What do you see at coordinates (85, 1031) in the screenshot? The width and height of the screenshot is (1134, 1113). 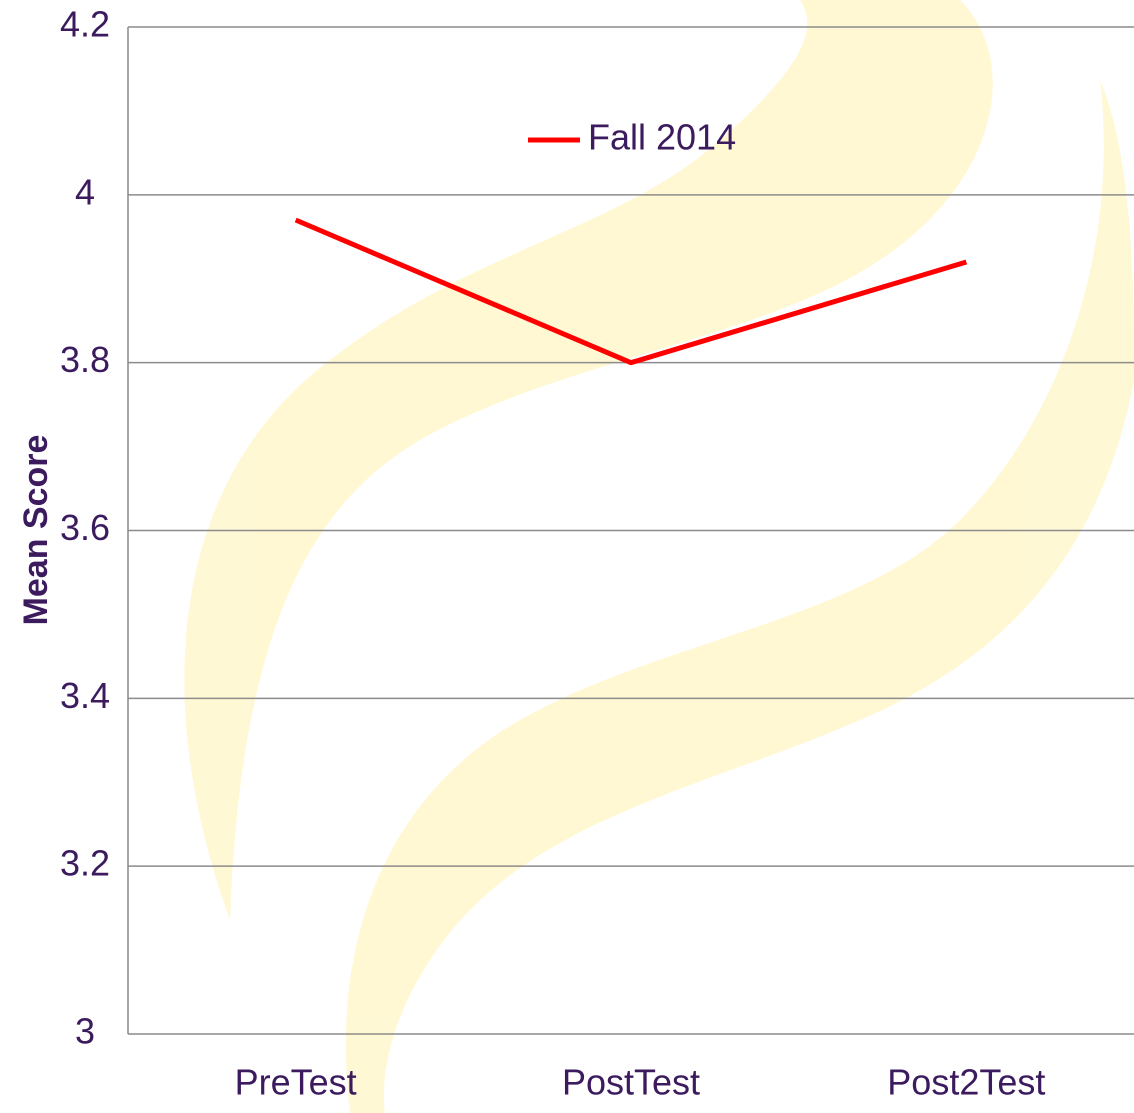 I see `y-tick-label: 3` at bounding box center [85, 1031].